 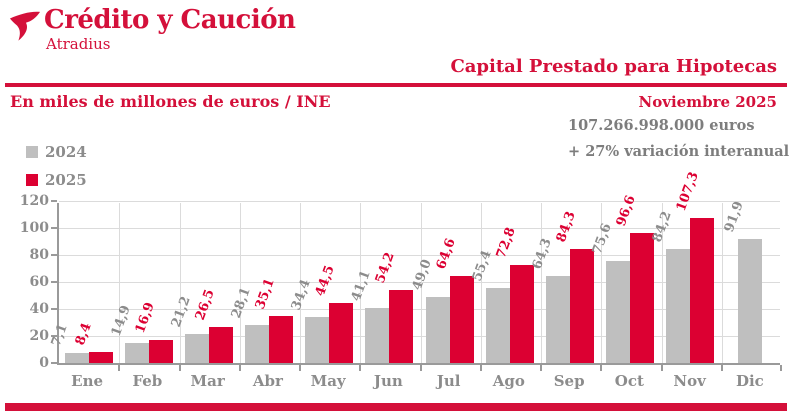 What do you see at coordinates (626, 210) in the screenshot?
I see `bar-value-label: 96,6` at bounding box center [626, 210].